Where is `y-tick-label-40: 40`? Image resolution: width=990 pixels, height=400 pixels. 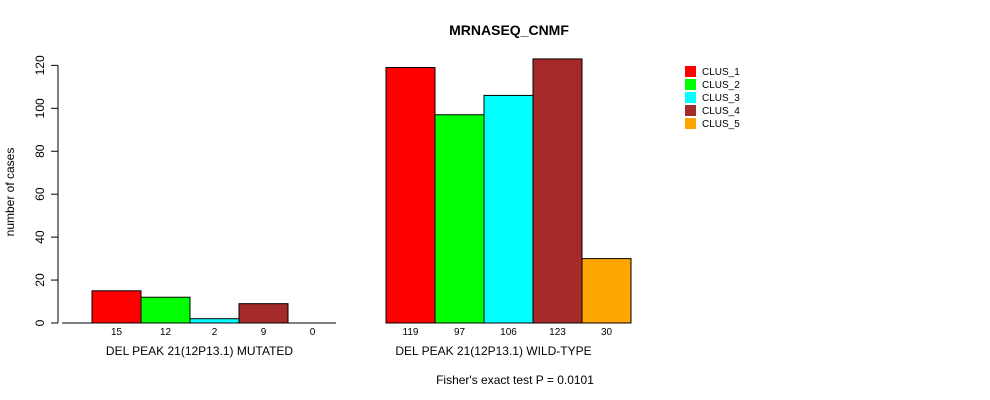
y-tick-label-40: 40 is located at coordinates (40, 237).